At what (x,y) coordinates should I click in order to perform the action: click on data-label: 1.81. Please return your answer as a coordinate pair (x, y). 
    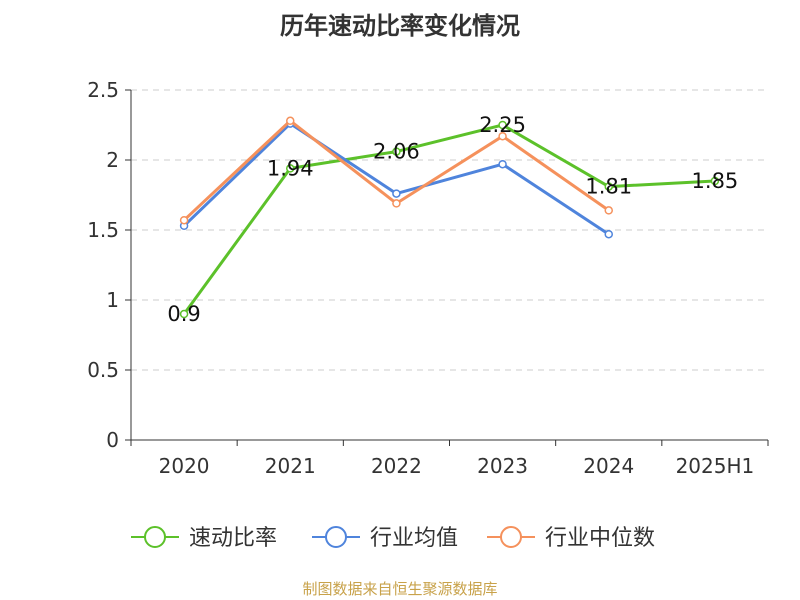
    Looking at the image, I should click on (608, 187).